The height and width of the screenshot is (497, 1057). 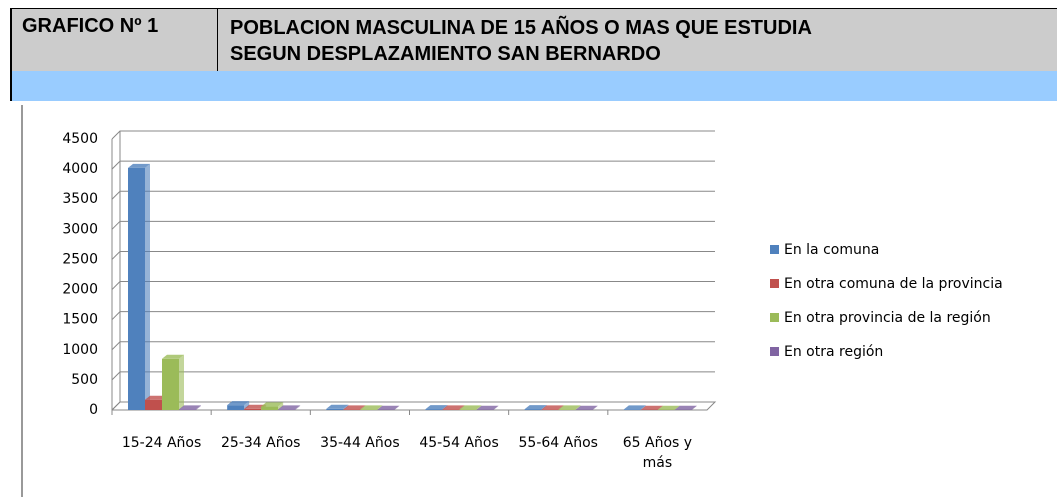 What do you see at coordinates (833, 352) in the screenshot?
I see `legend-label: En otra región` at bounding box center [833, 352].